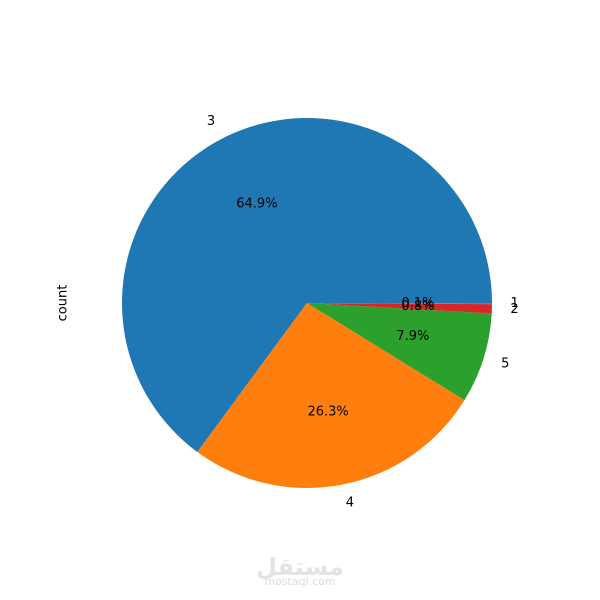 The height and width of the screenshot is (600, 600). Describe the element at coordinates (211, 121) in the screenshot. I see `category-label: 3` at that location.